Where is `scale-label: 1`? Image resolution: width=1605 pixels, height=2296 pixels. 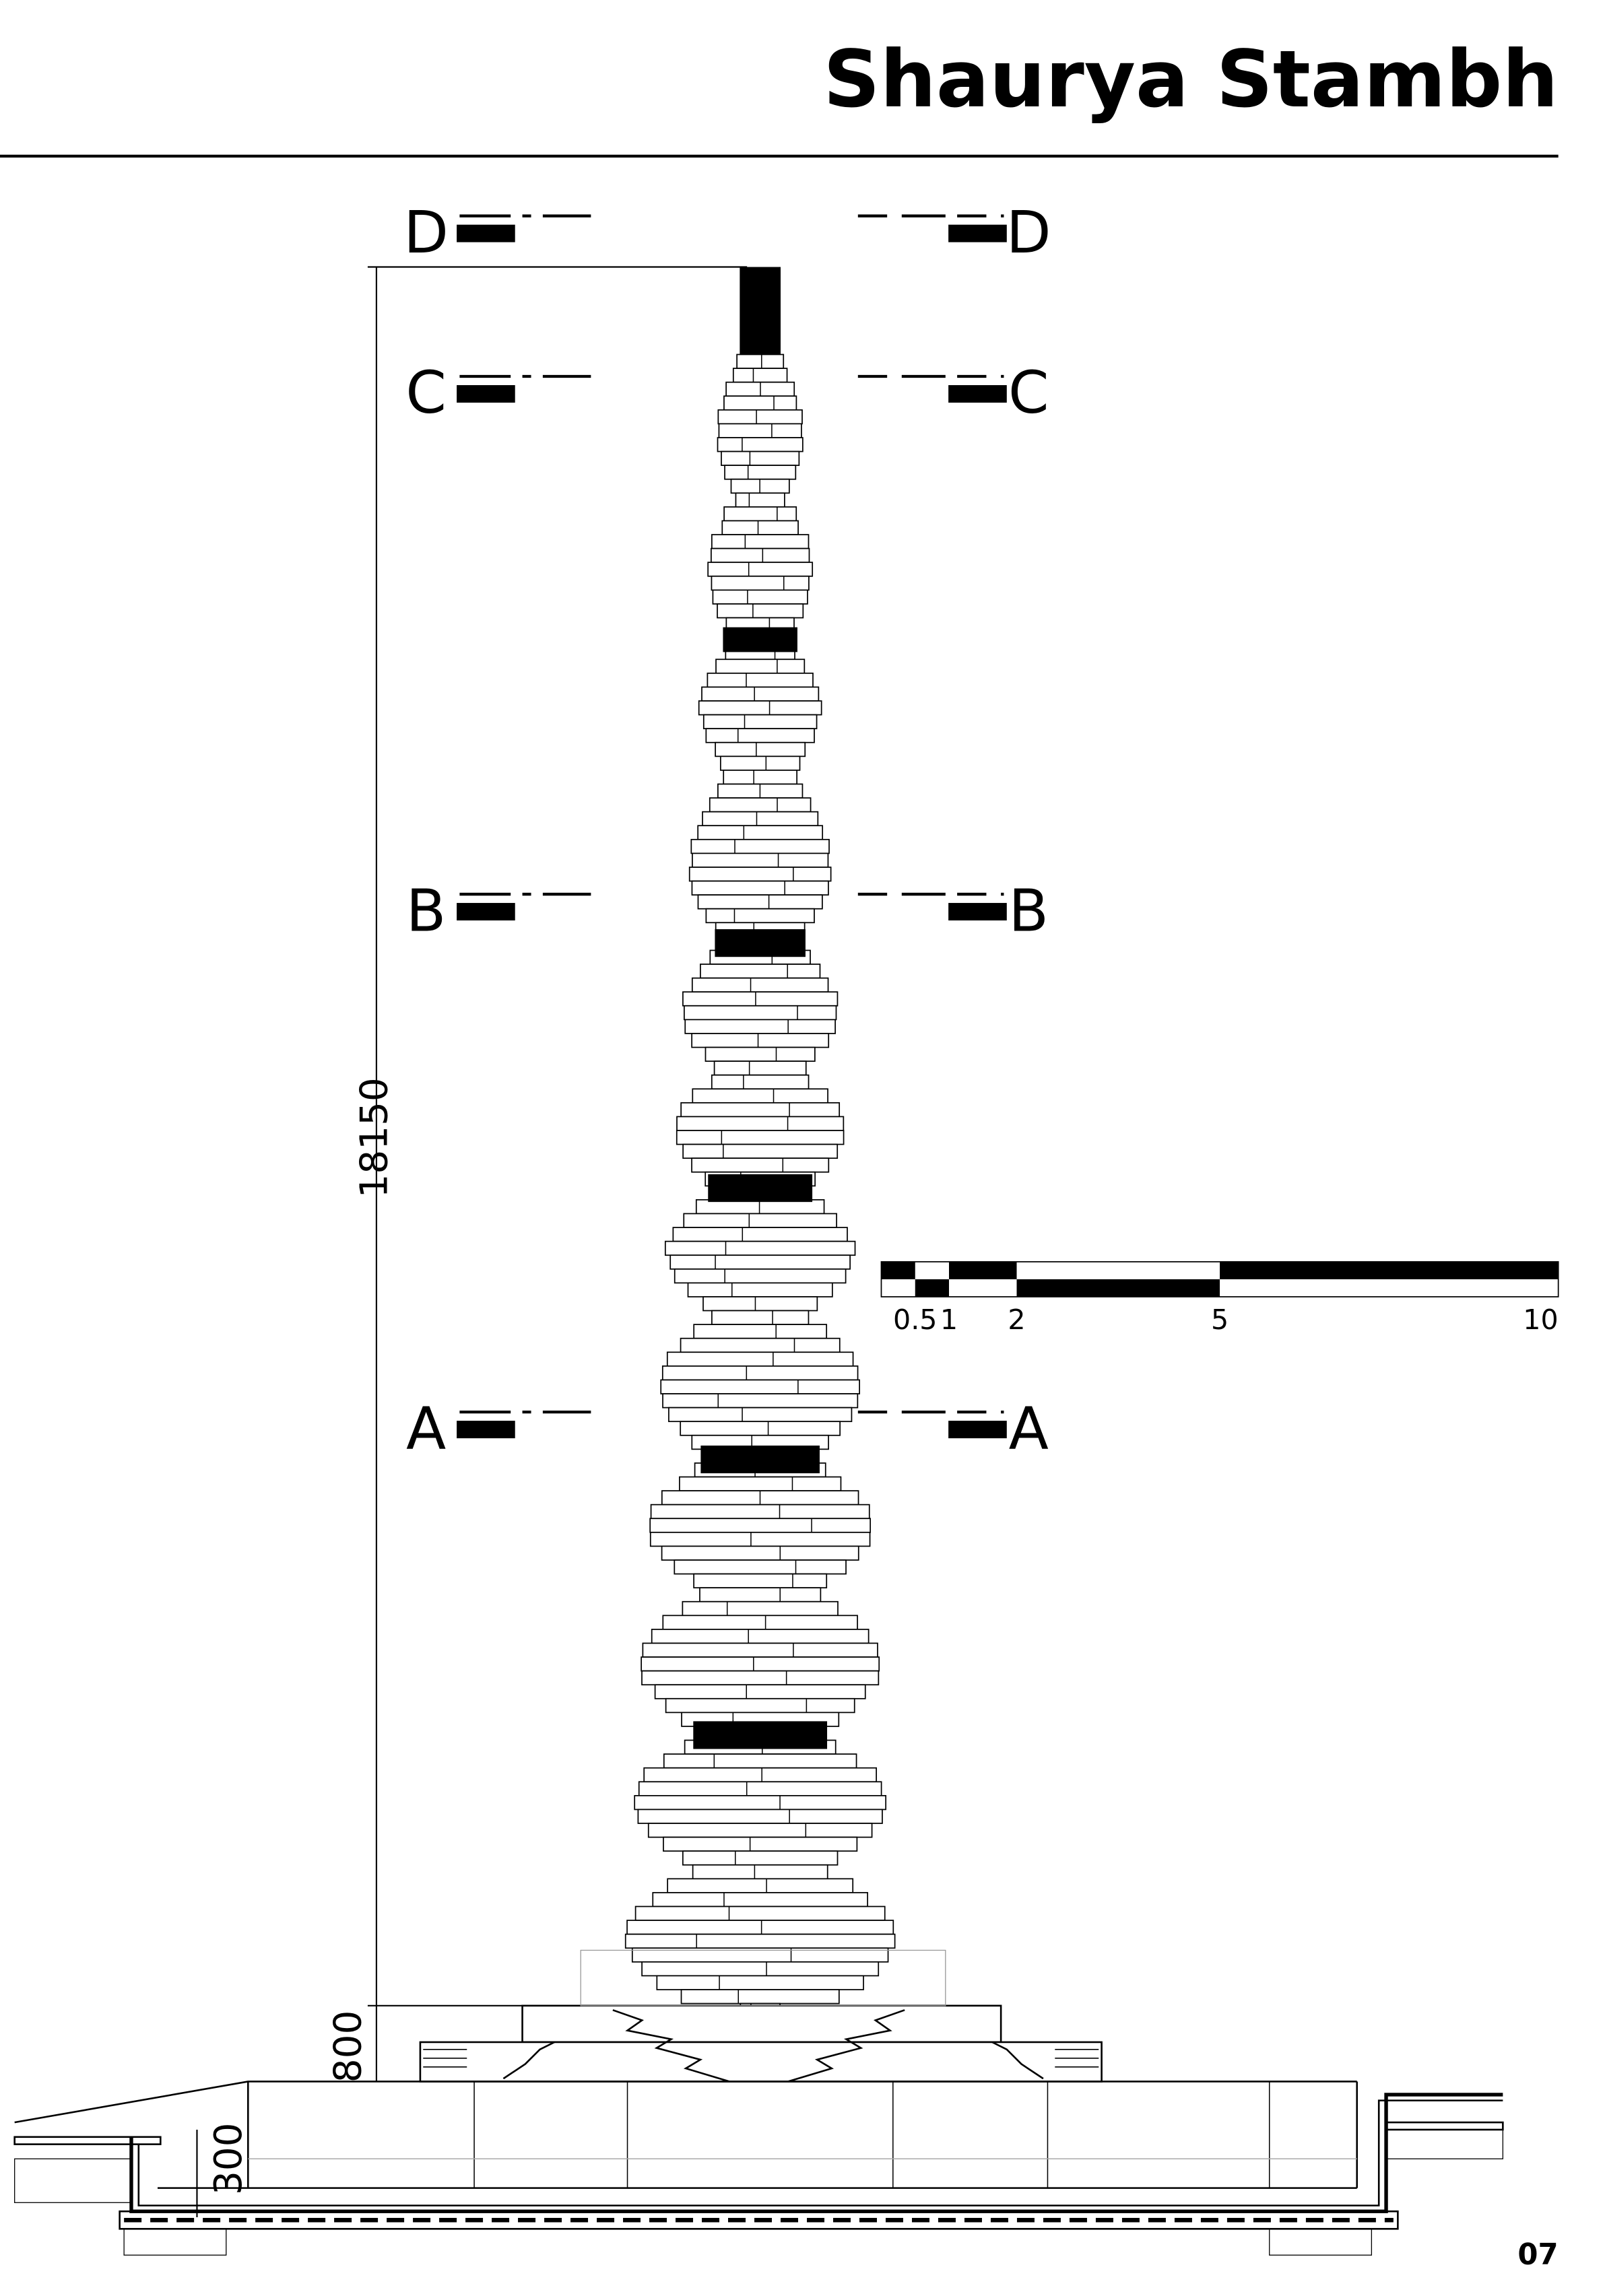 scale-label: 1 is located at coordinates (949, 1320).